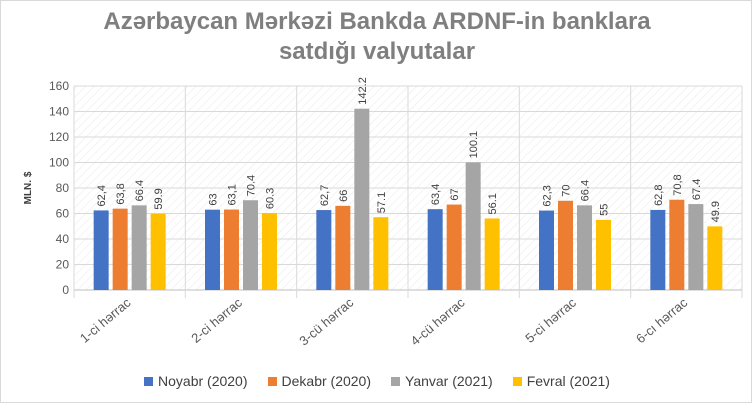 This screenshot has height=404, width=752. Describe the element at coordinates (216, 319) in the screenshot. I see `x-tick-label: 2-ci hərrac` at that location.